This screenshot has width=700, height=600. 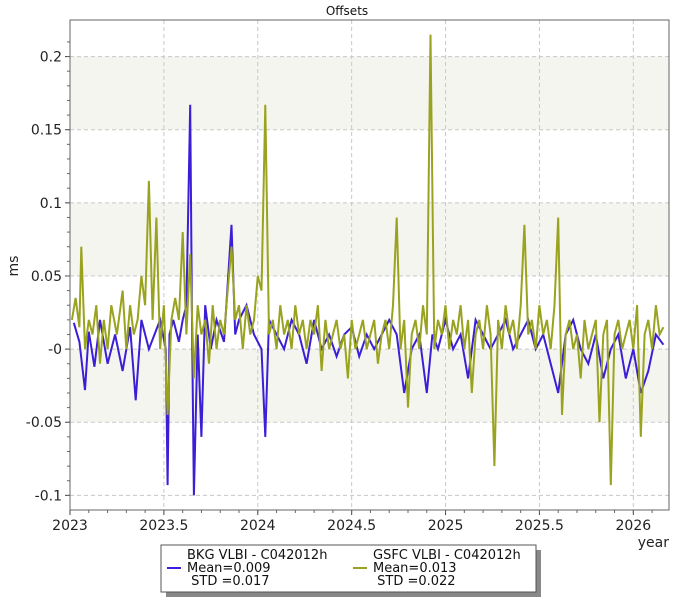 What do you see at coordinates (258, 526) in the screenshot?
I see `x-tick-label-2: 2024` at bounding box center [258, 526].